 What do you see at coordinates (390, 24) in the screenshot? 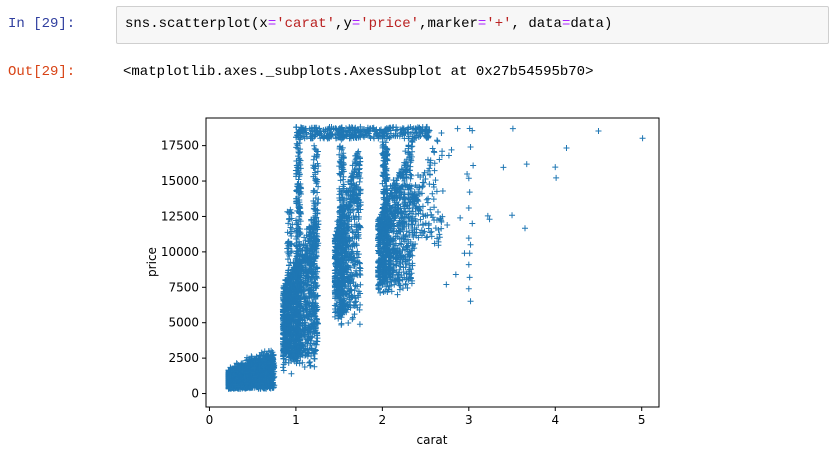
I see `code-token: 'price'` at bounding box center [390, 24].